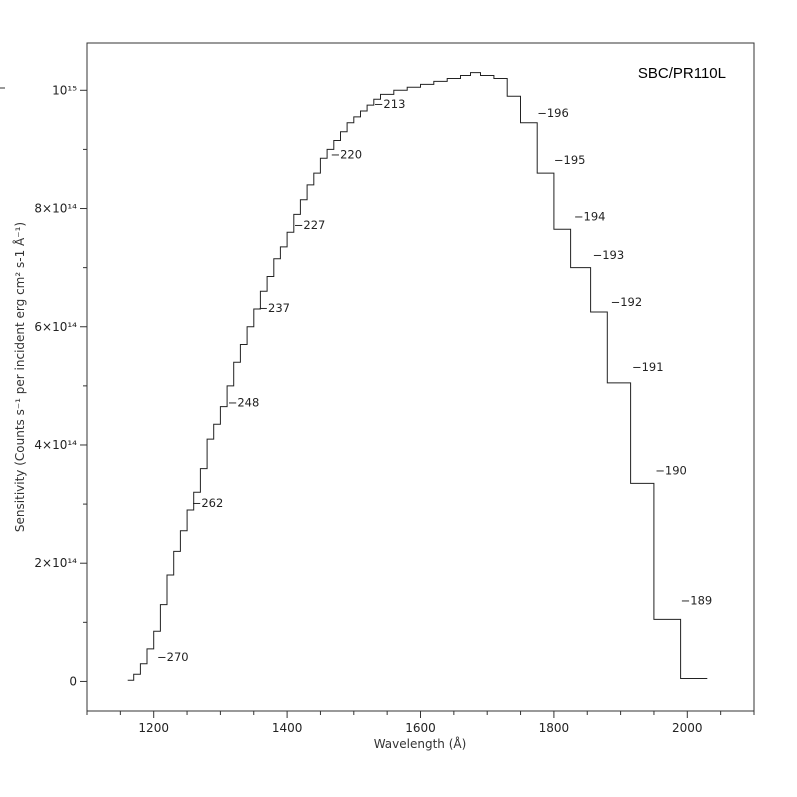 The image size is (797, 797). Describe the element at coordinates (627, 302) in the screenshot. I see `annotation-label: −192` at that location.